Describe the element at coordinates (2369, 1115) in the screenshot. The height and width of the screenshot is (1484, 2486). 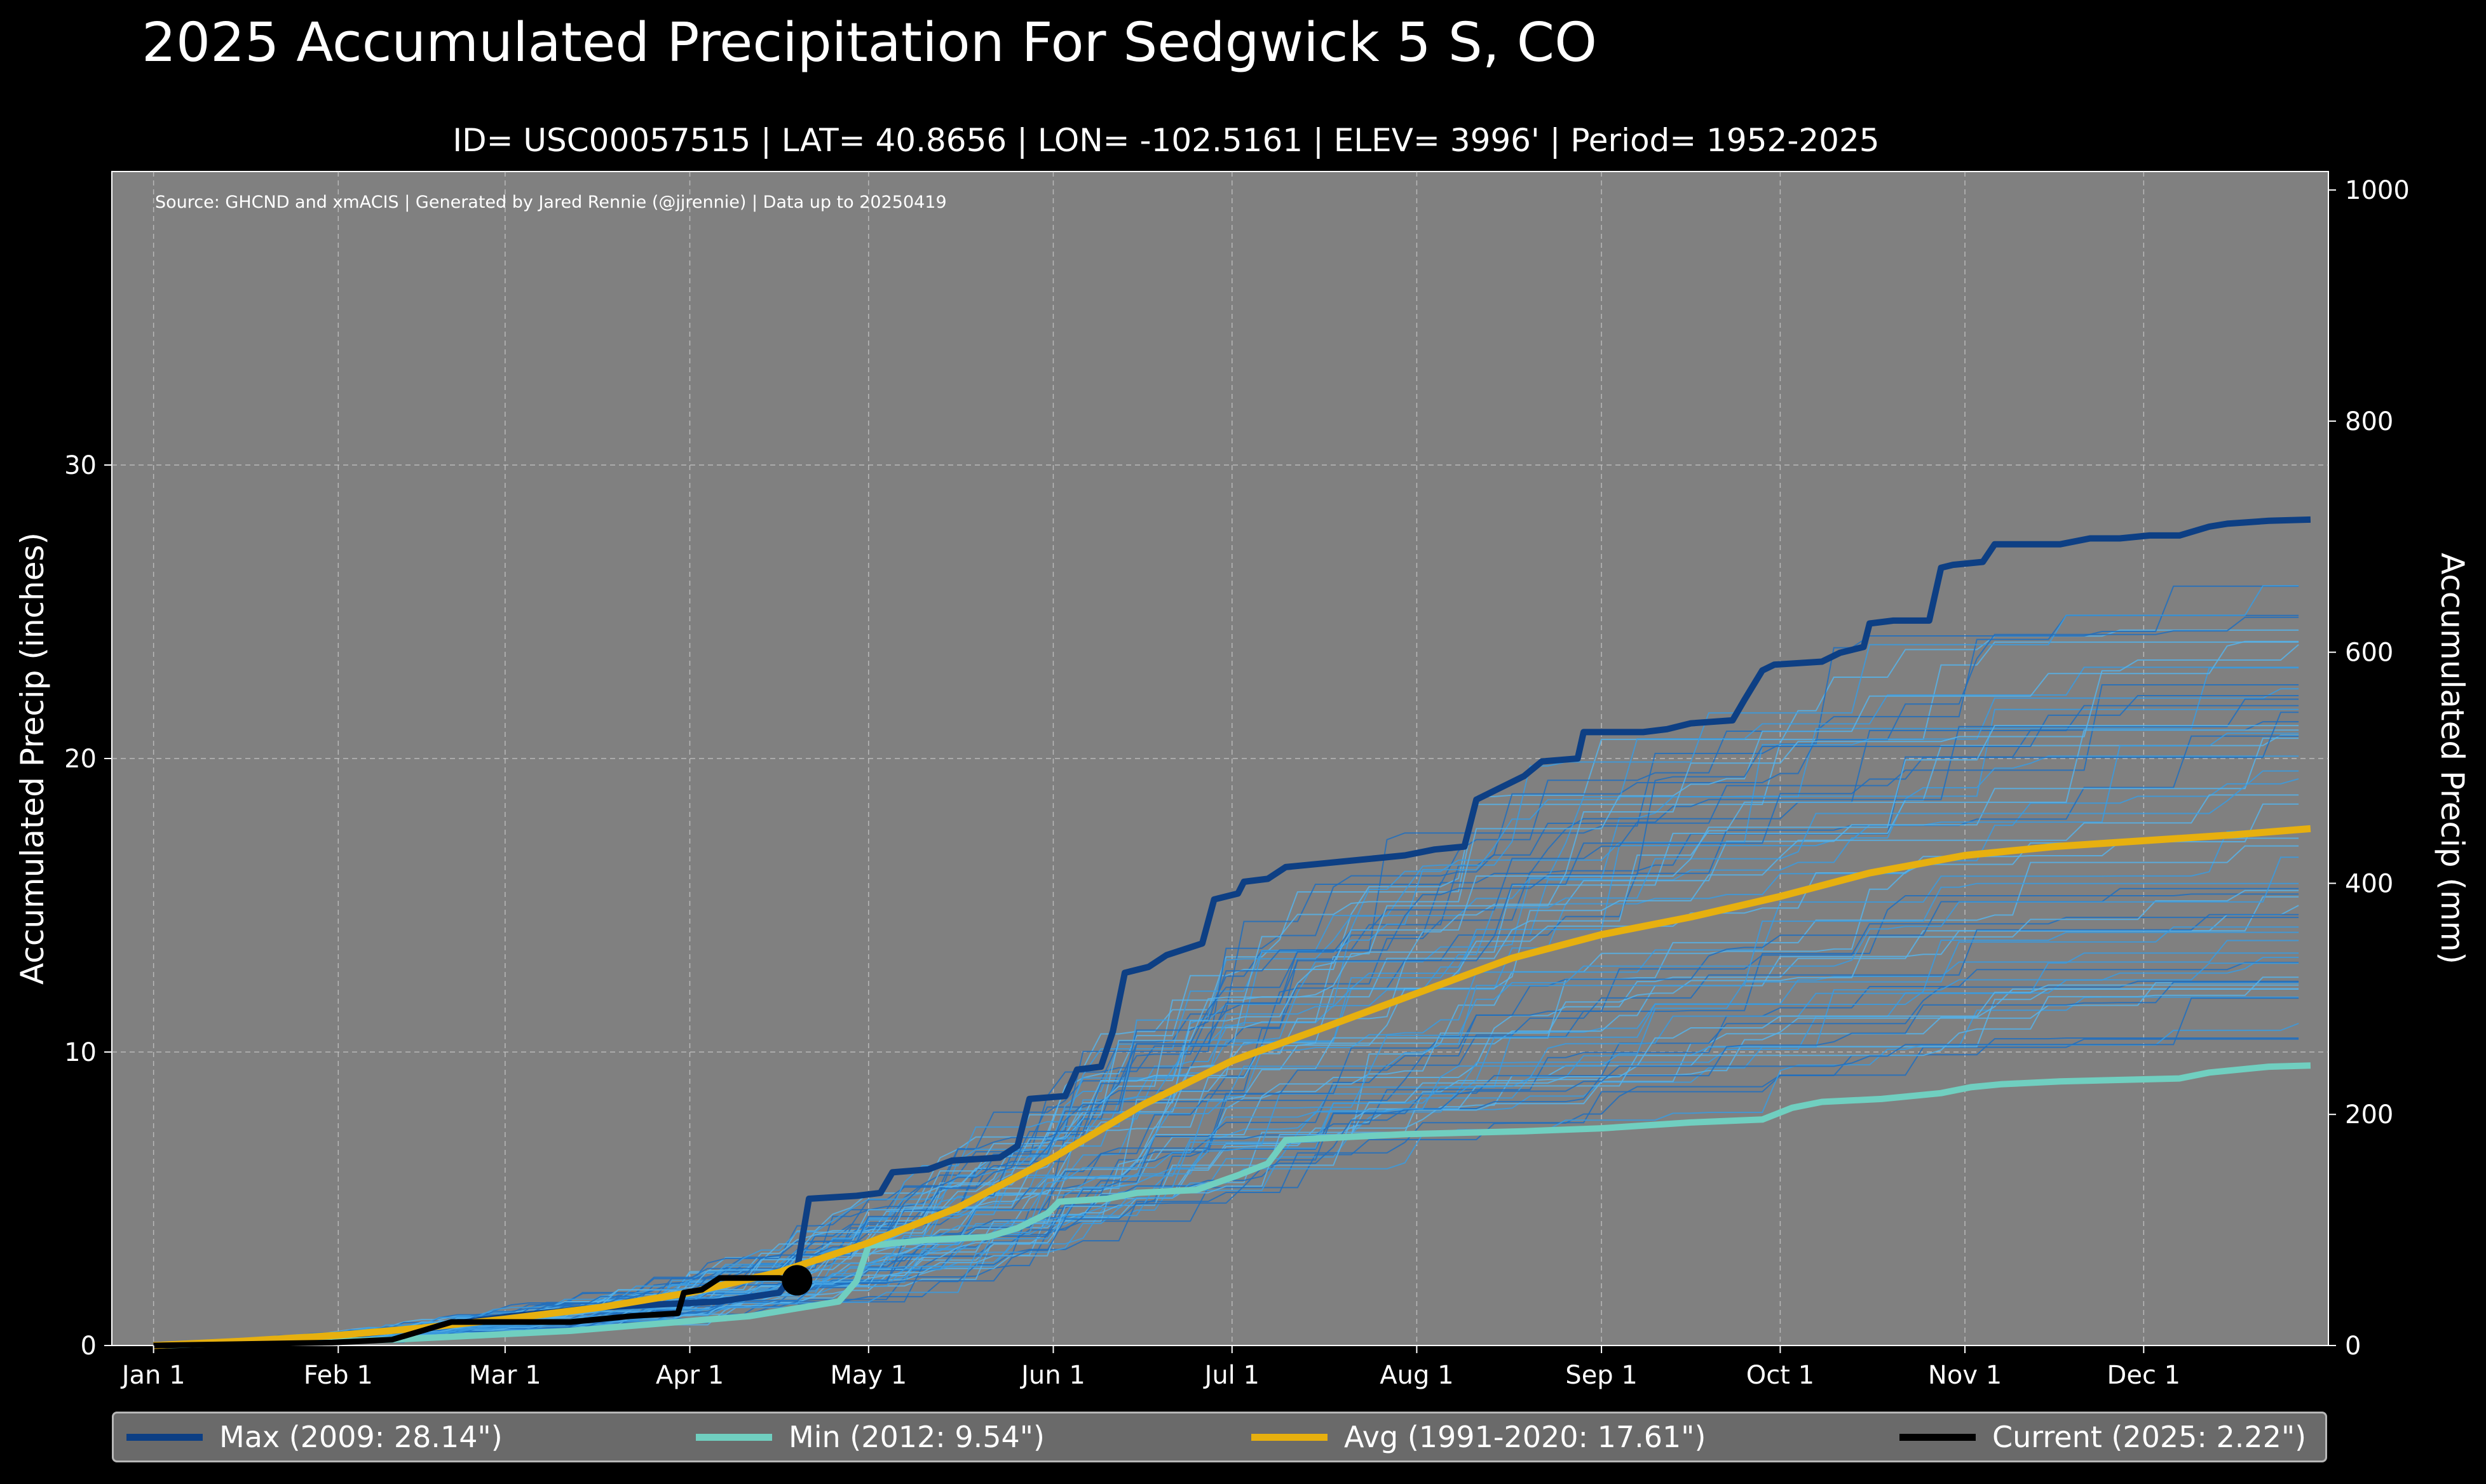
I see `y-tick-label-right: 200` at that location.